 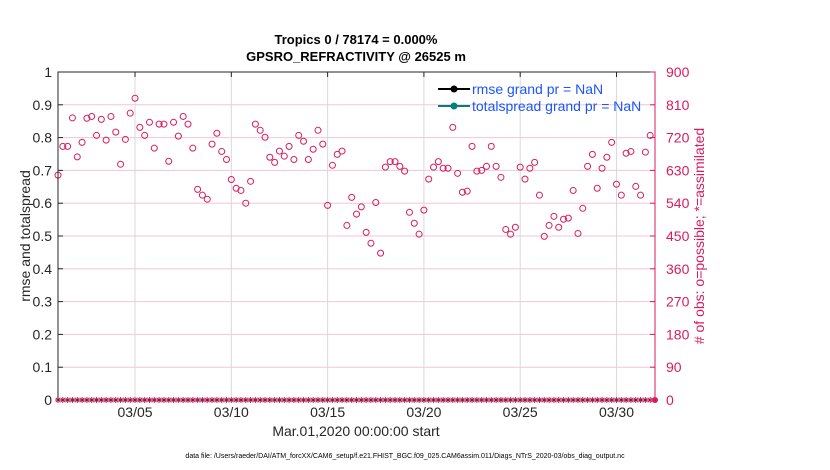 What do you see at coordinates (43, 334) in the screenshot?
I see `y-left-tick-label: 0.2` at bounding box center [43, 334].